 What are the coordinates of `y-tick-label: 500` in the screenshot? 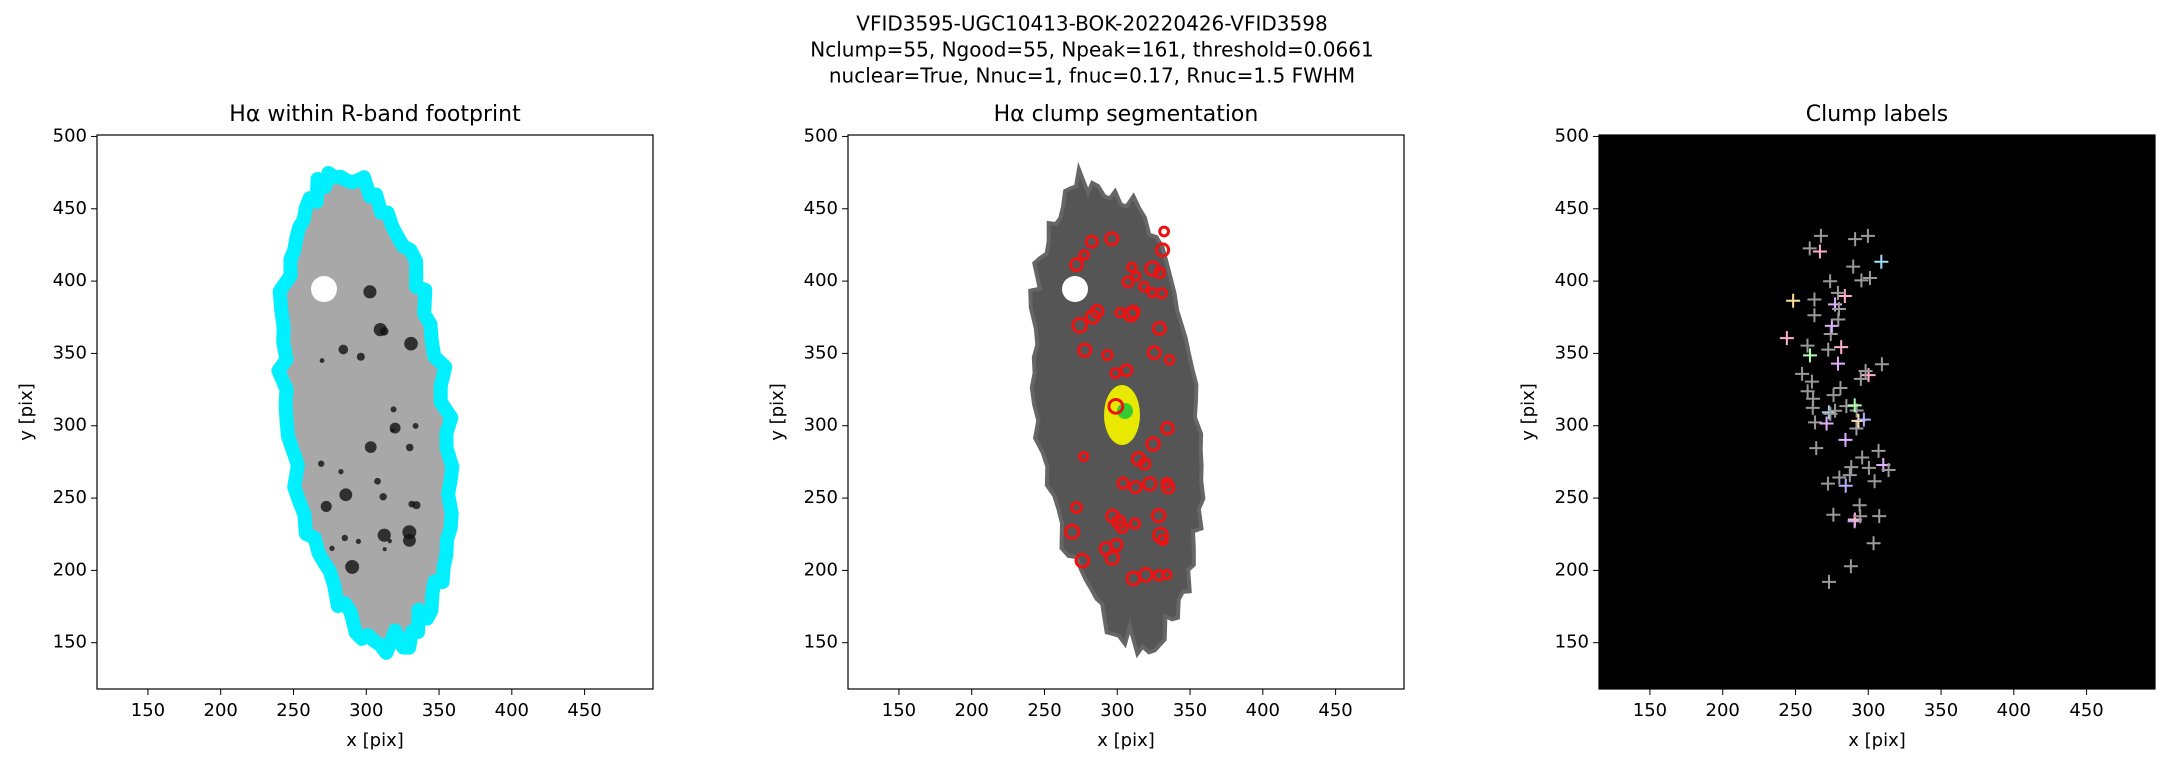 It's located at (821, 135).